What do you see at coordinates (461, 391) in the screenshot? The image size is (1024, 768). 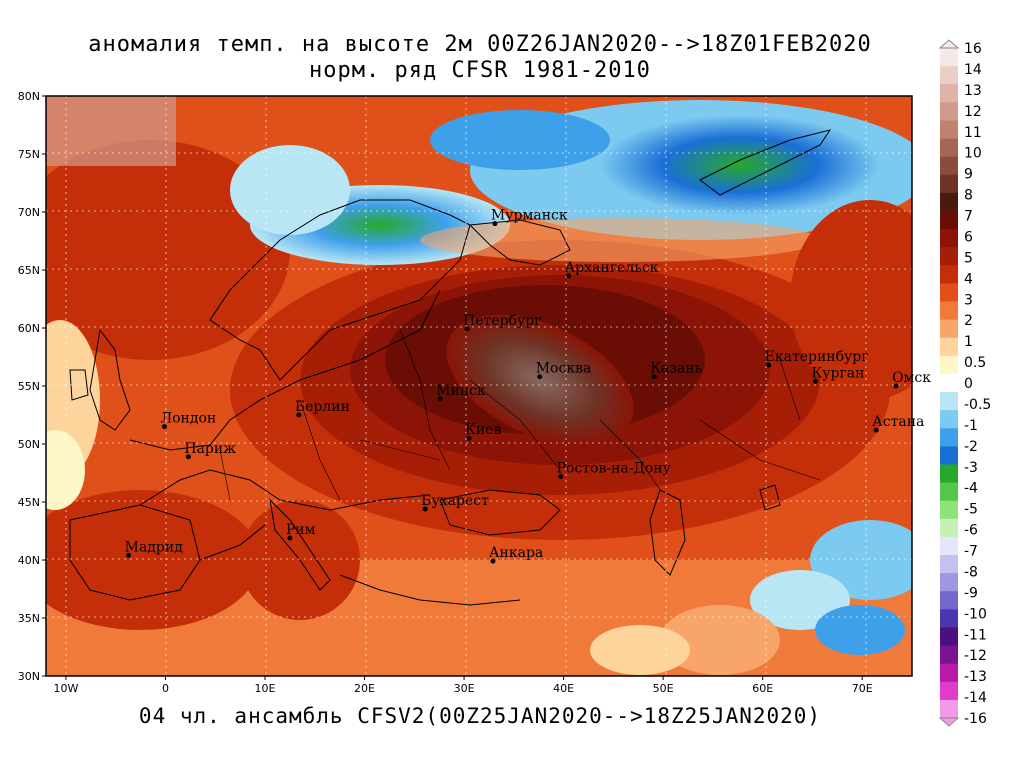 I see `city-label: Минск` at bounding box center [461, 391].